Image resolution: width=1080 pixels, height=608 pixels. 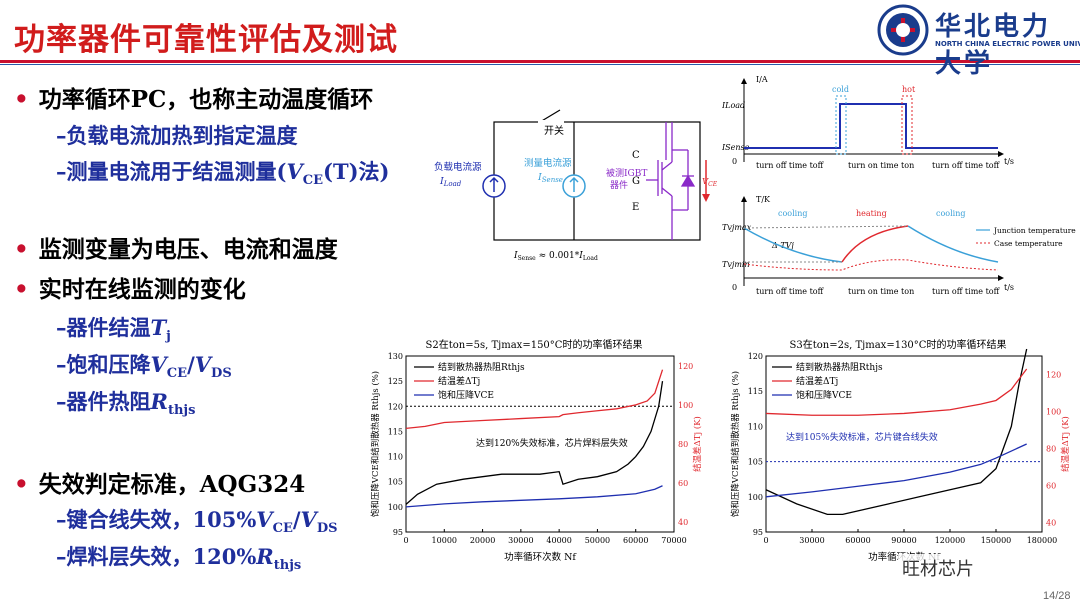 What do you see at coordinates (395, 356) in the screenshot?
I see `chart1-ytick-7: 130` at bounding box center [395, 356].